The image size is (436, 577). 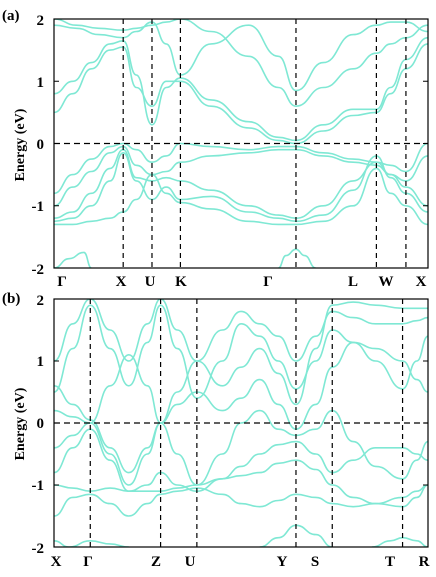 I want to click on panel-b-kpoint-label: Y, so click(x=282, y=562).